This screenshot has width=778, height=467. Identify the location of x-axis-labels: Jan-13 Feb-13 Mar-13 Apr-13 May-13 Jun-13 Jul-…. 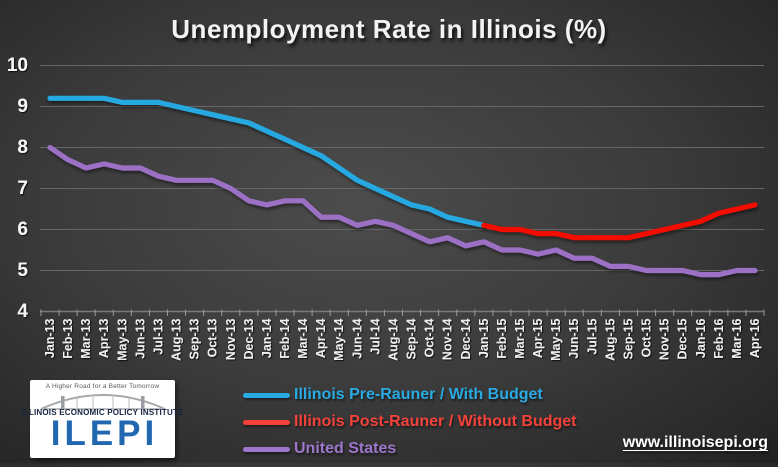
(402, 339).